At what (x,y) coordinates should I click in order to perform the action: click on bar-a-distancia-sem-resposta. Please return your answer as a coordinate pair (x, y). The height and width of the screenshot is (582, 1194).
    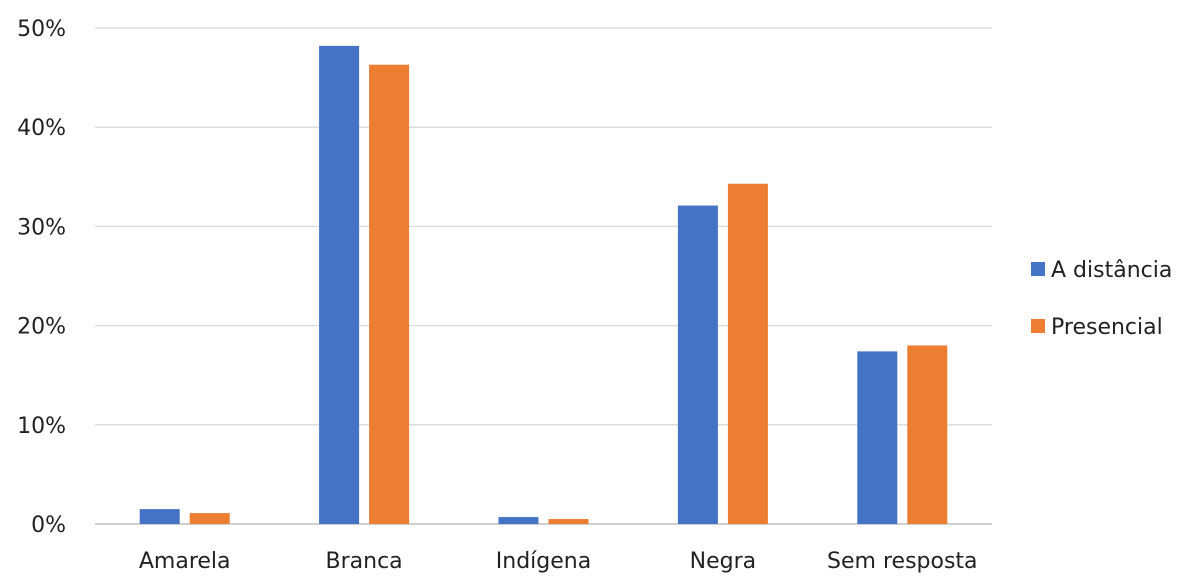
    Looking at the image, I should click on (877, 437).